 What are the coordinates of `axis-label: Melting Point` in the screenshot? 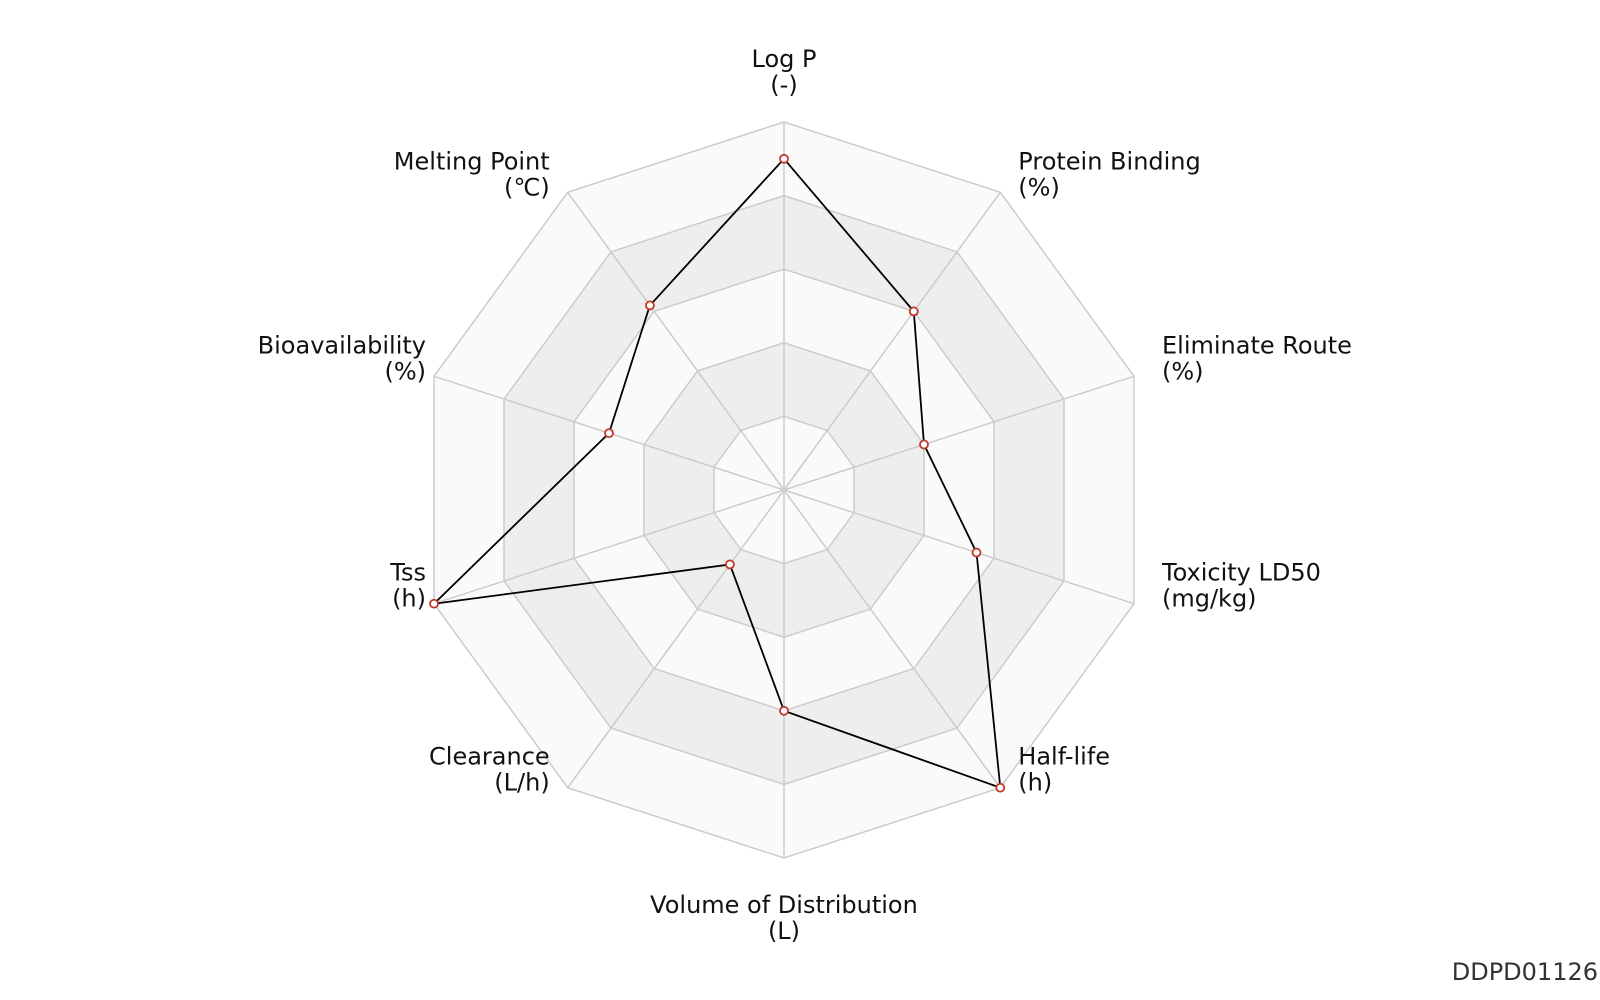 It's located at (472, 161).